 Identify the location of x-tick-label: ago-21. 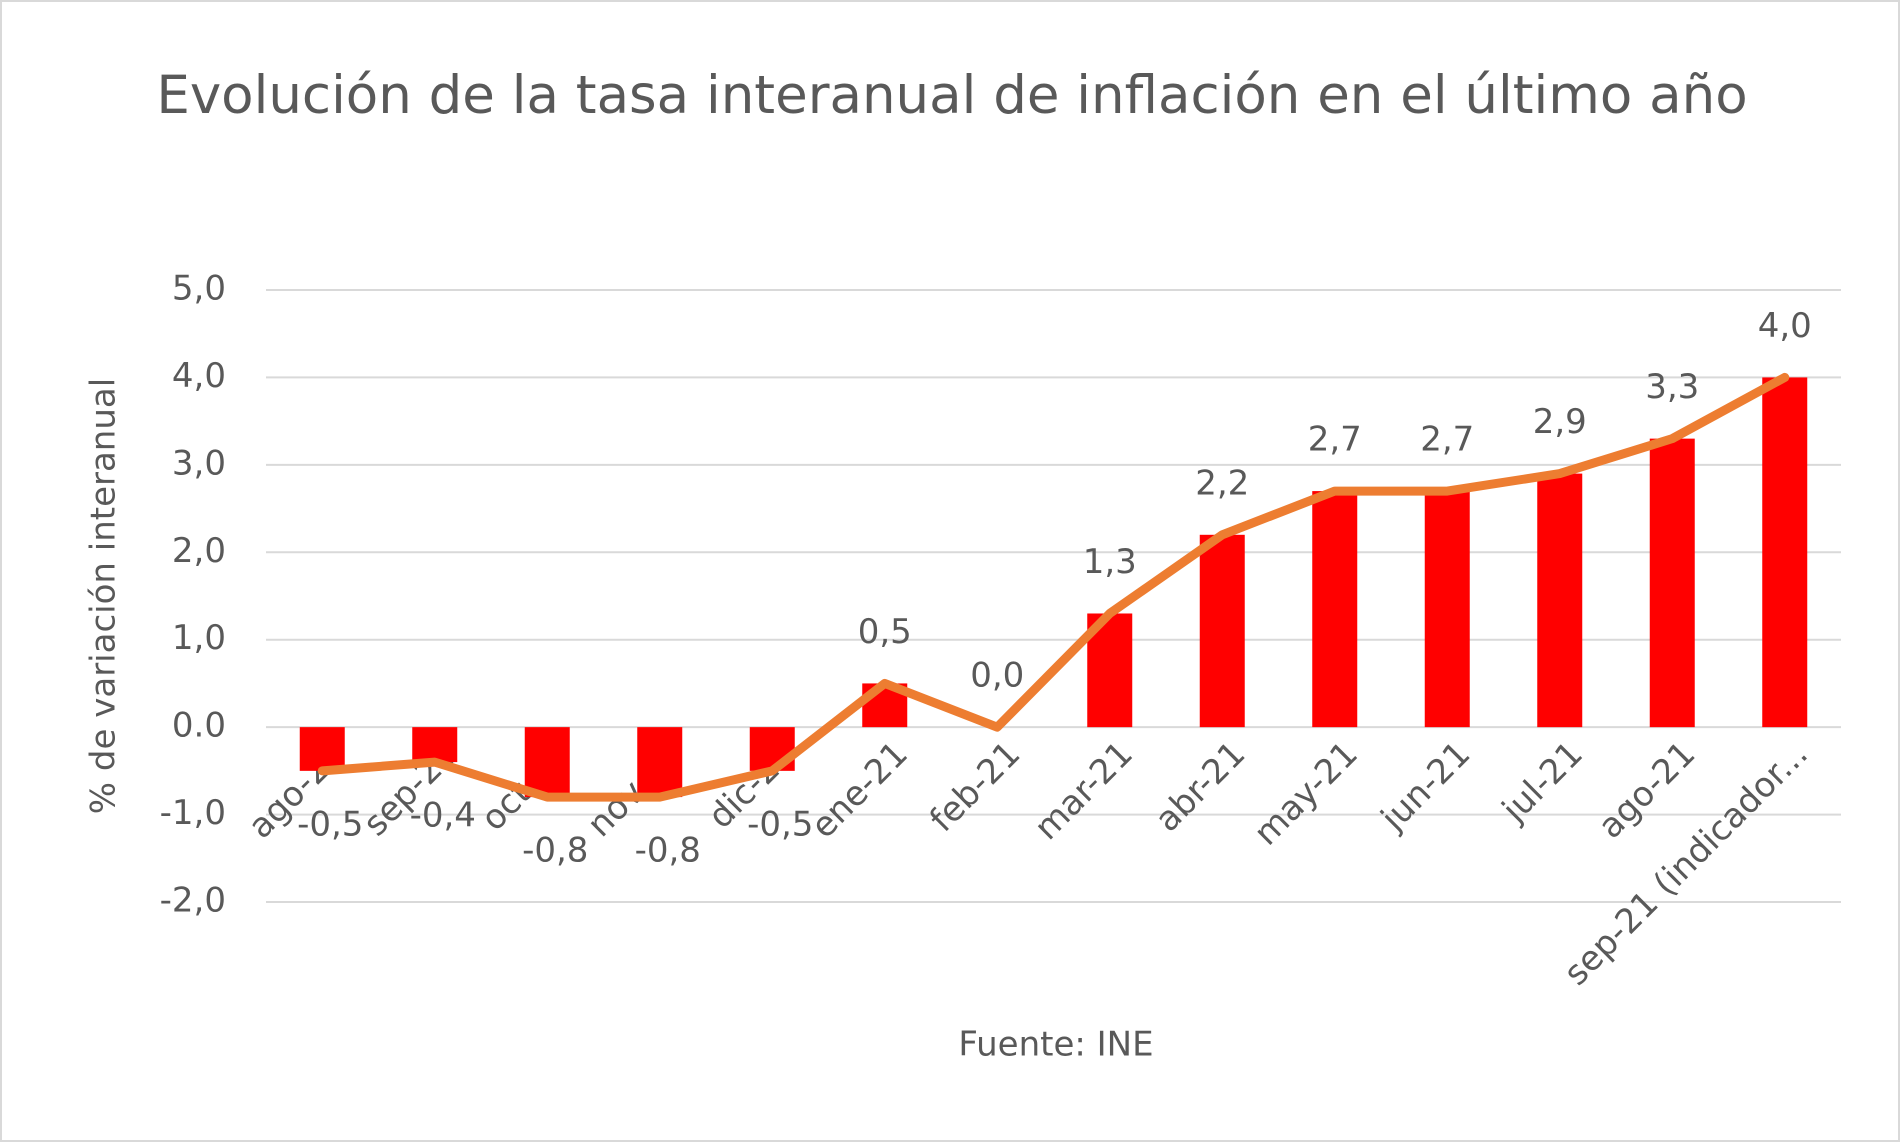
(1647, 790).